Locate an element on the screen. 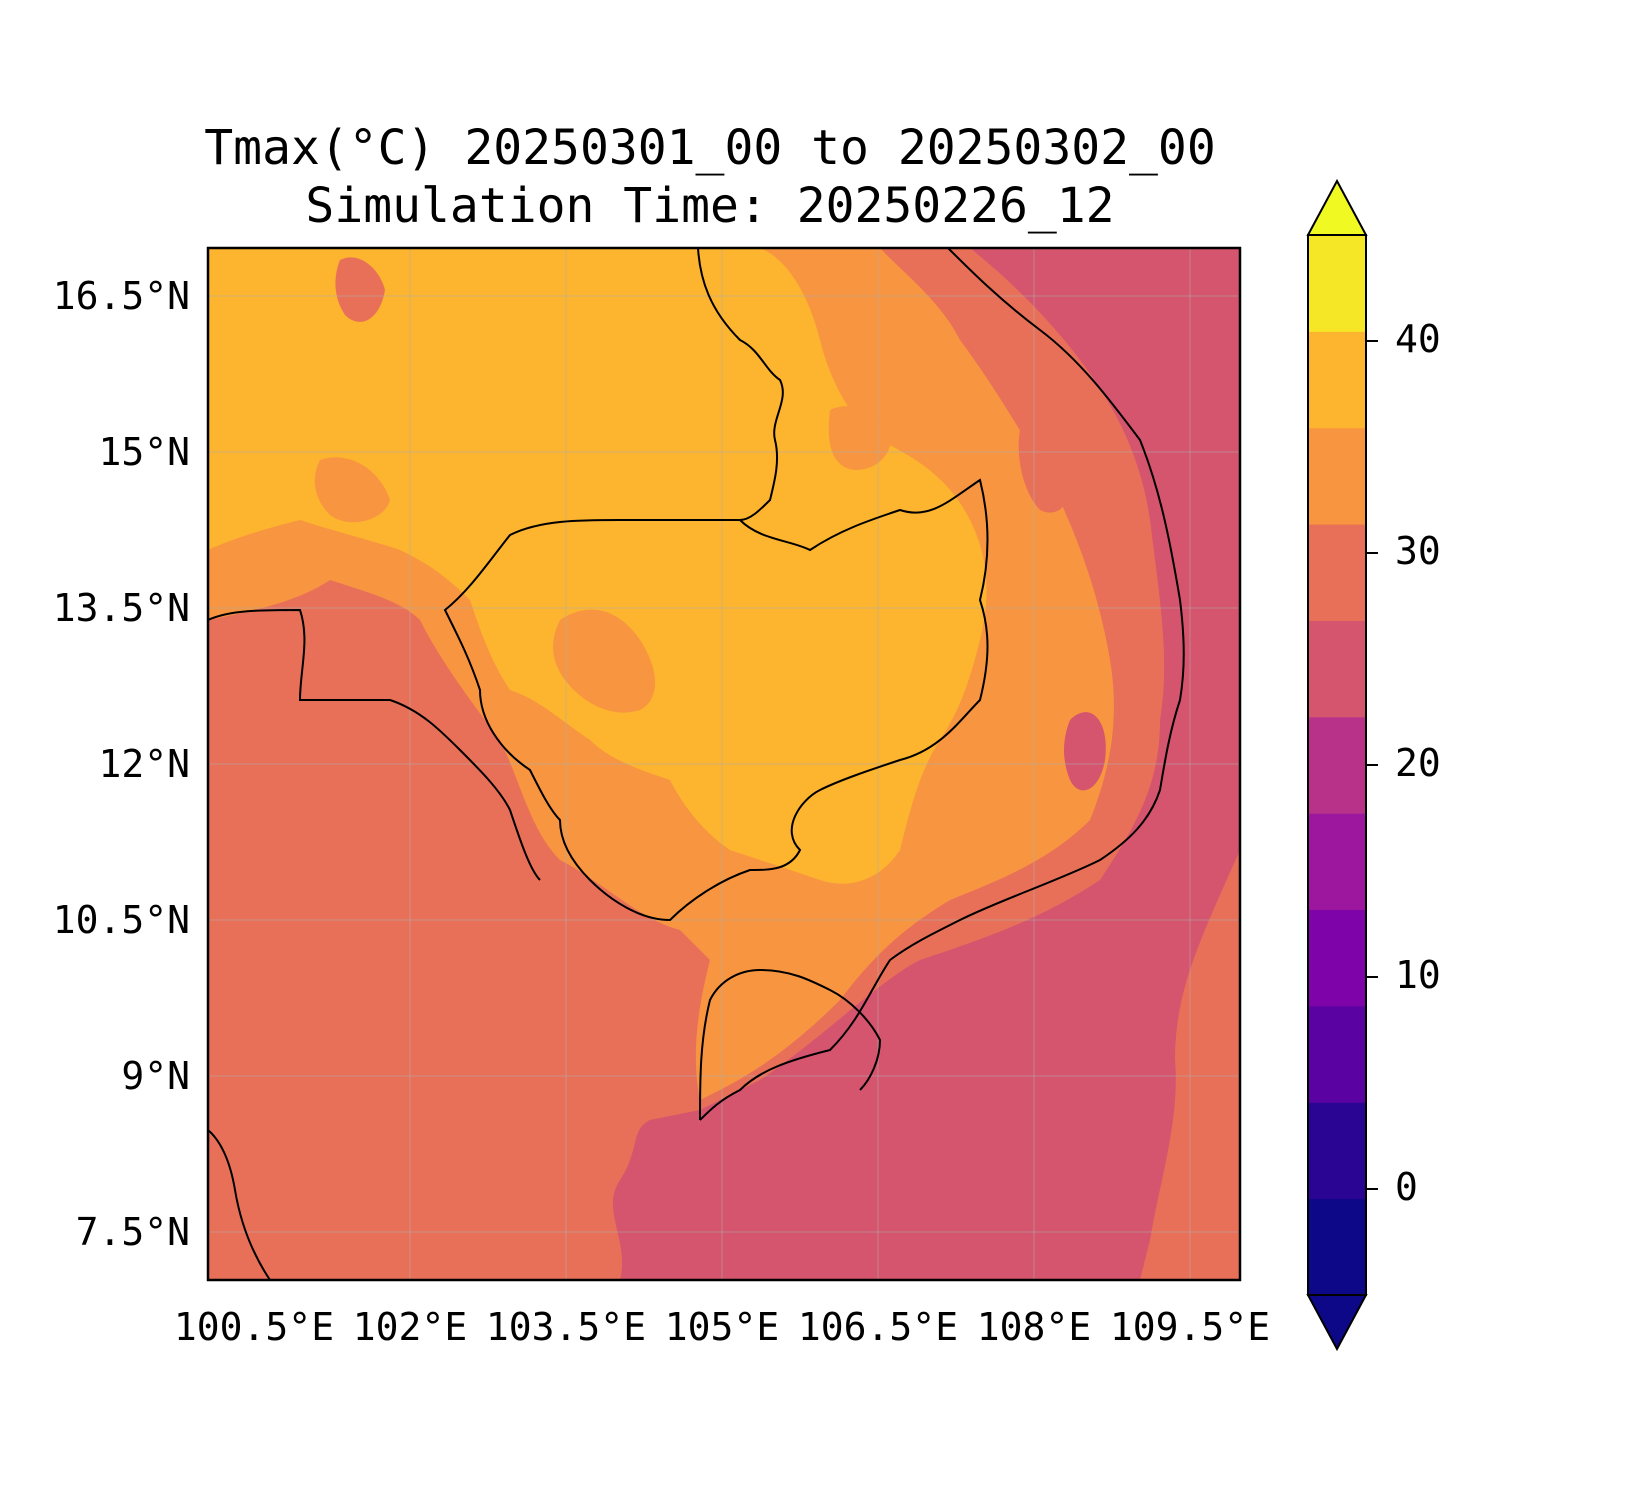 Image resolution: width=1650 pixels, height=1500 pixels. colorbar-tick-label: 20 is located at coordinates (1418, 763).